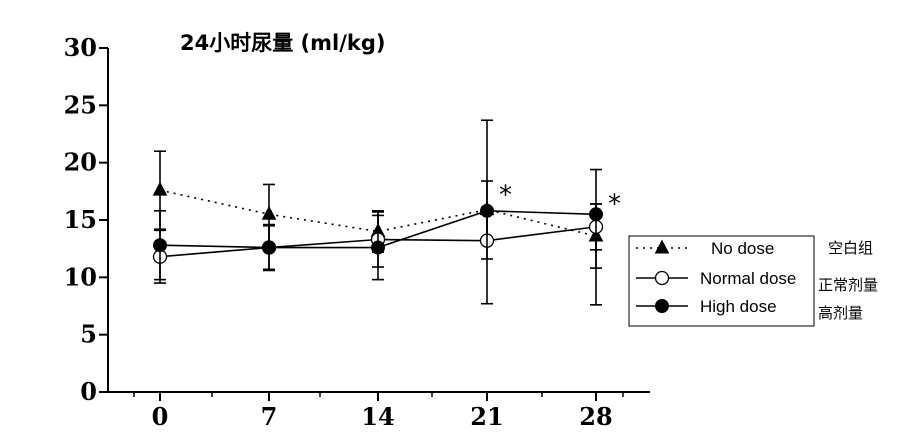 The height and width of the screenshot is (439, 900). What do you see at coordinates (377, 416) in the screenshot?
I see `x-tick-label: 14` at bounding box center [377, 416].